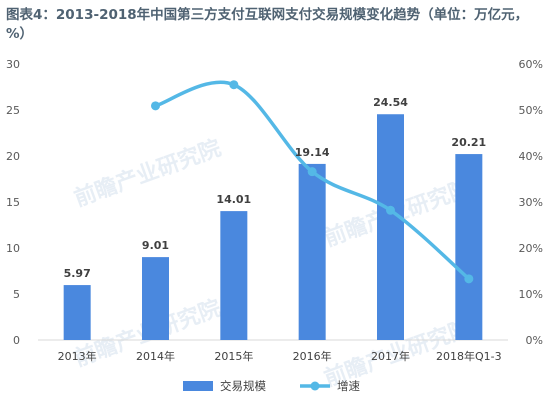  I want to click on x-tick-label: 2018年Q1-3, so click(469, 356).